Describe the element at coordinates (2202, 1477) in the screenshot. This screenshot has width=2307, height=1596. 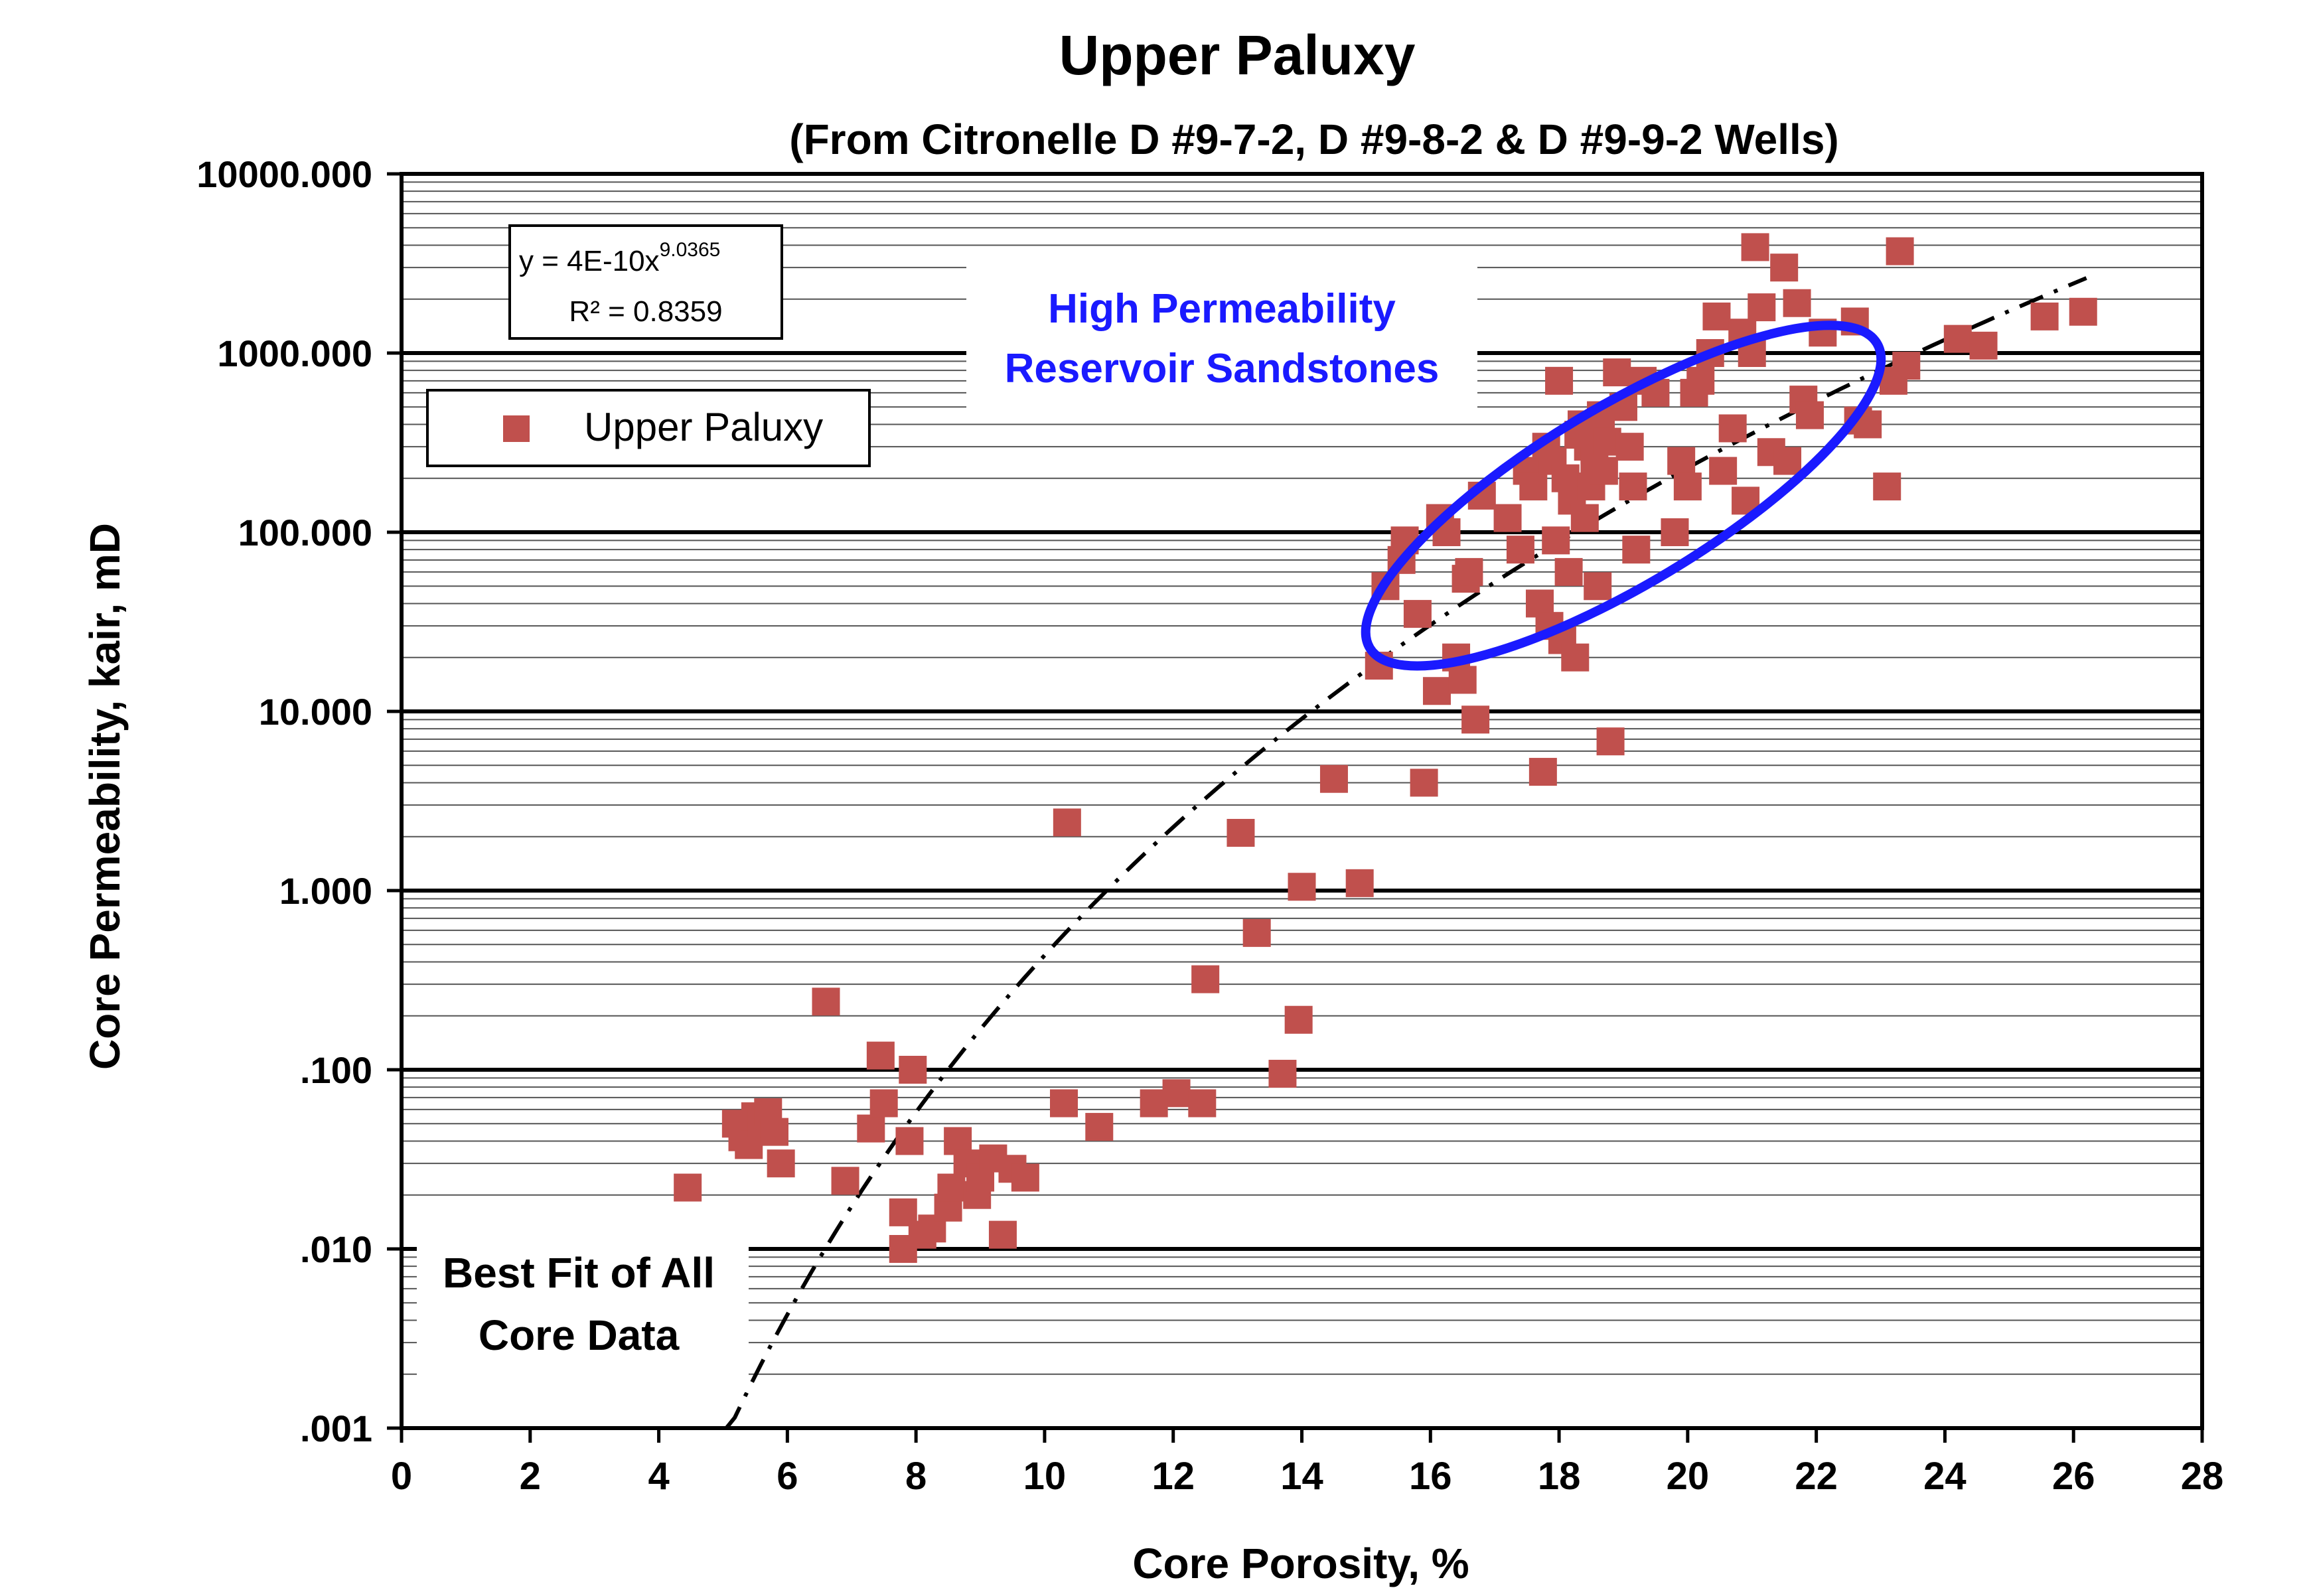
I see `x-tick-label: 28` at that location.